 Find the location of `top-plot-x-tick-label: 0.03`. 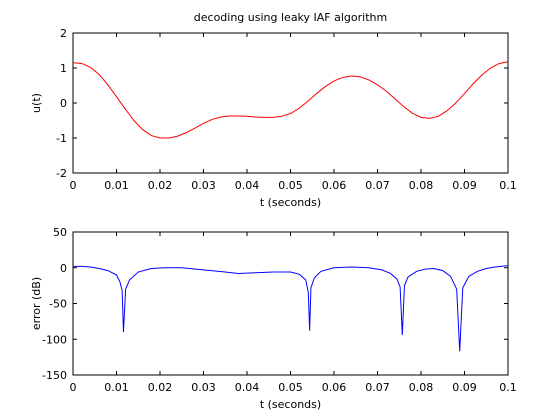

top-plot-x-tick-label: 0.03 is located at coordinates (203, 185).